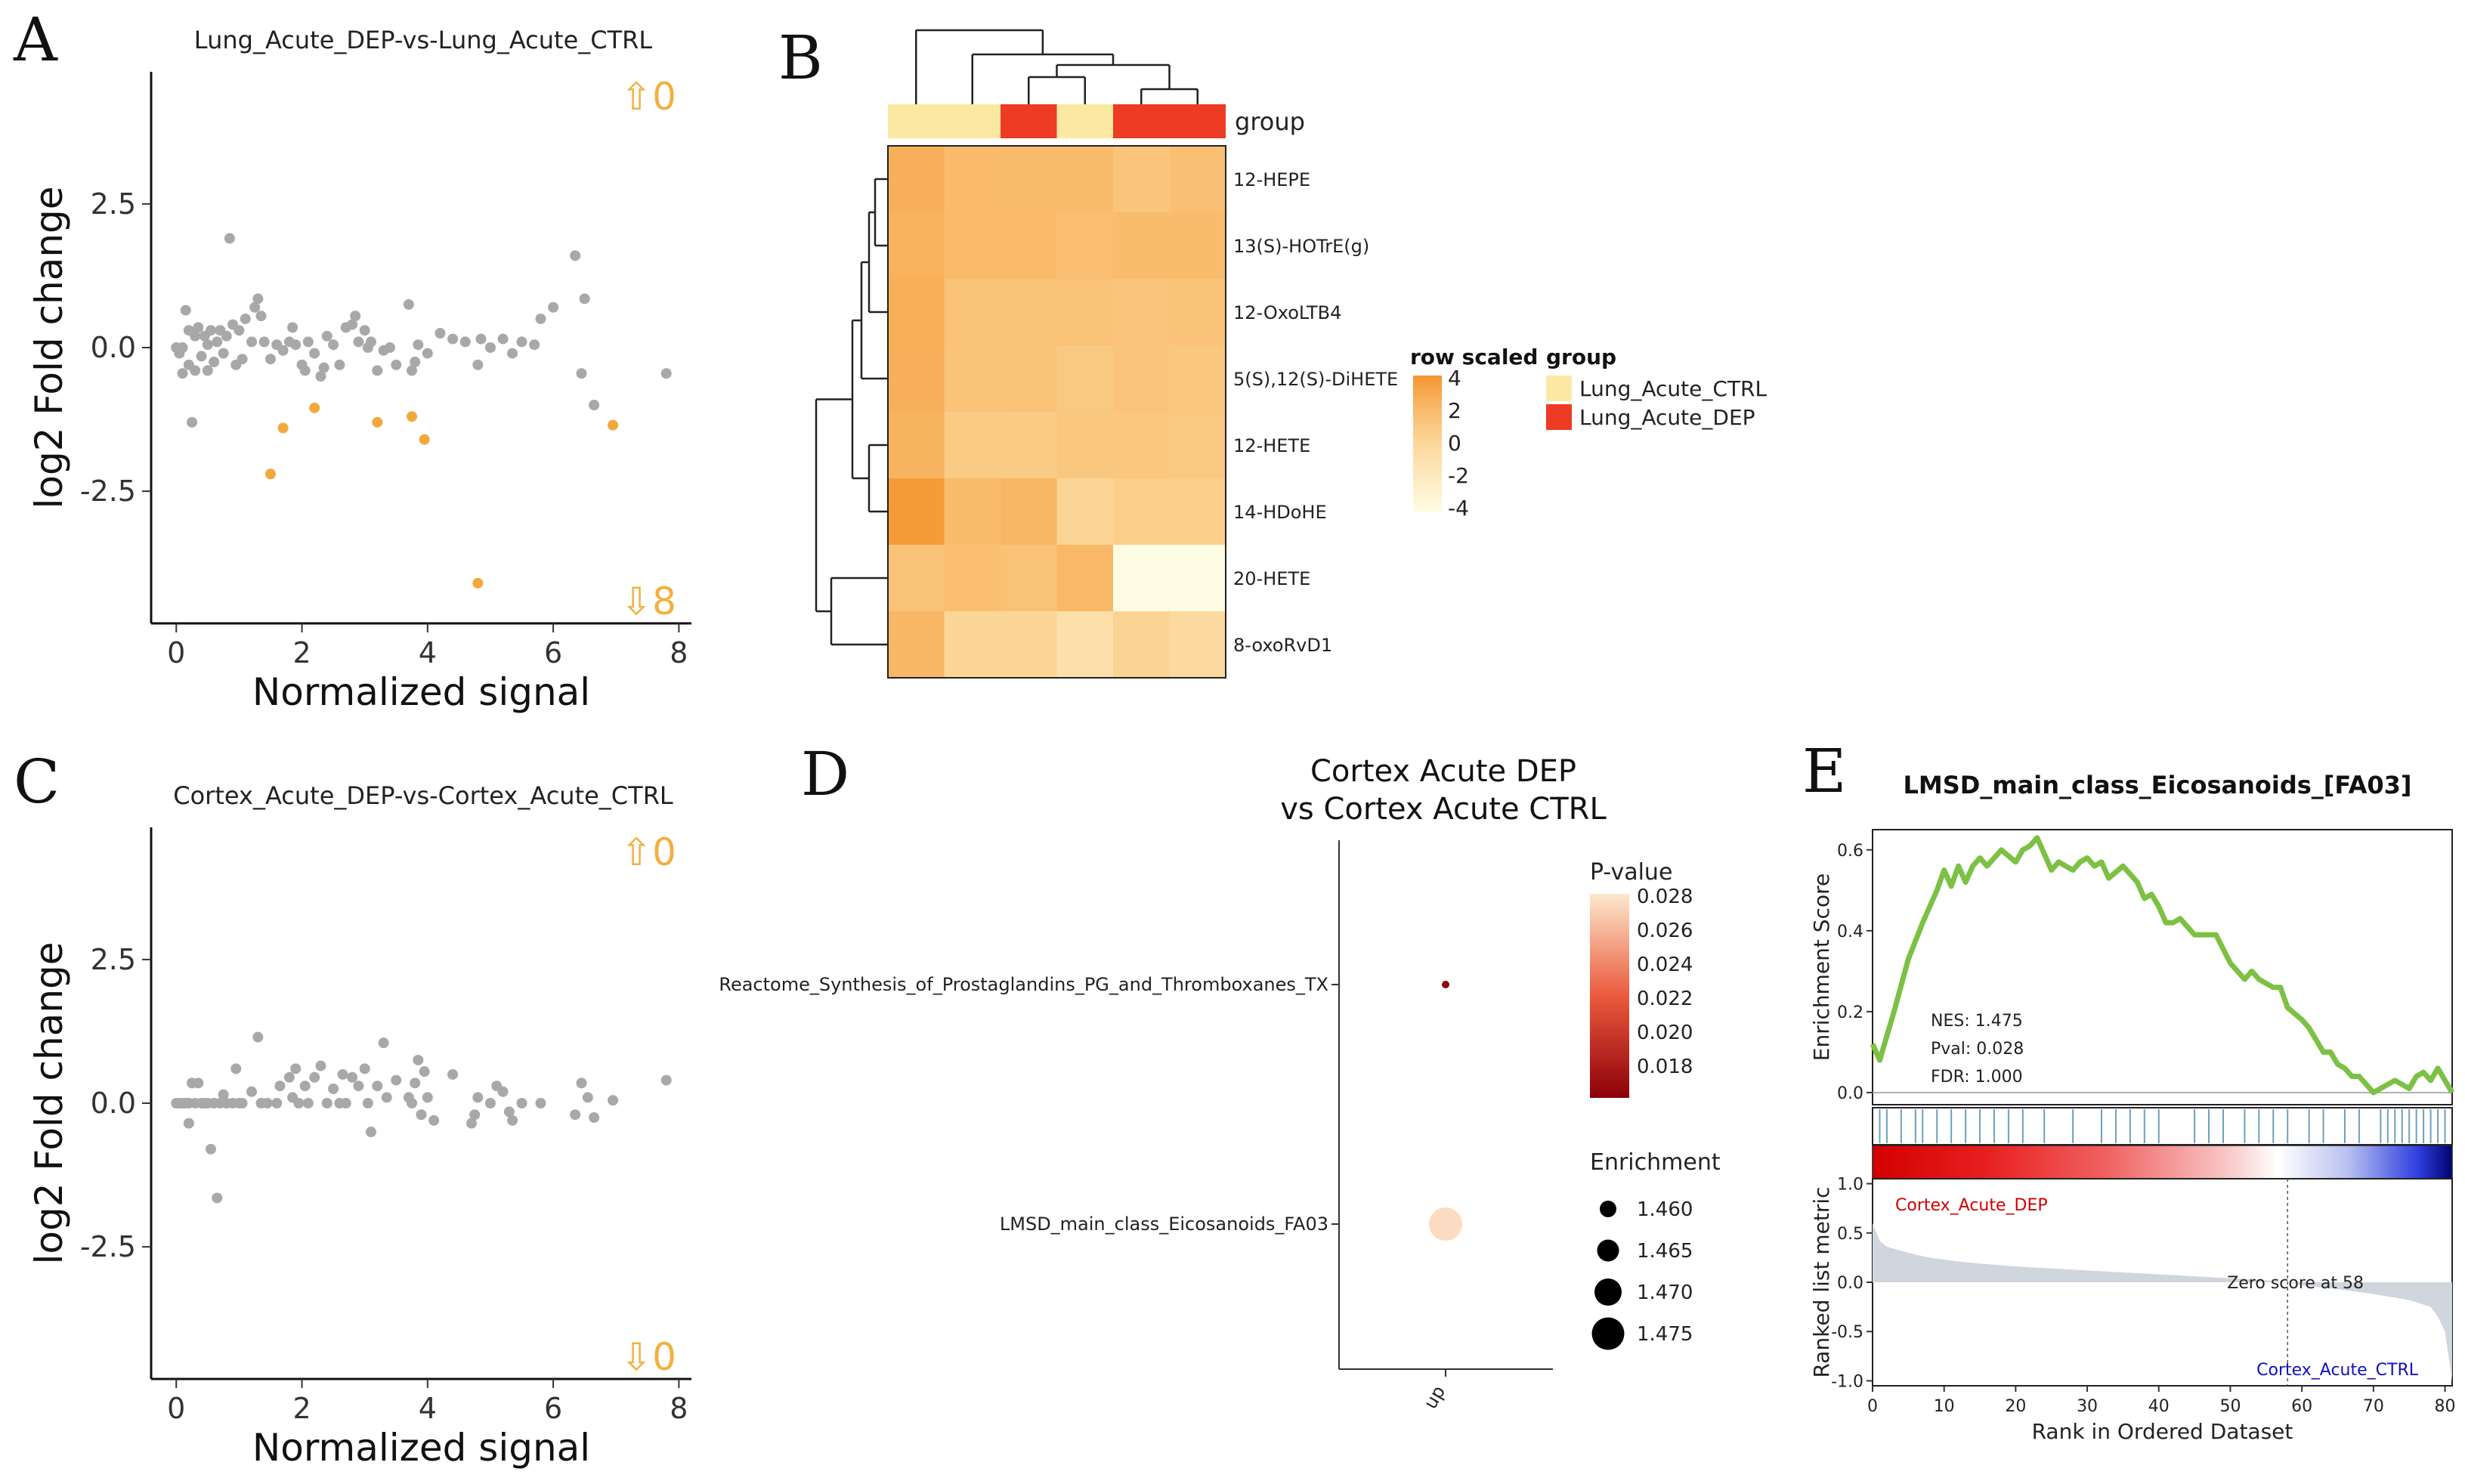 The image size is (2465, 1484). Describe the element at coordinates (2087, 1406) in the screenshot. I see `x-tick-label: 30` at that location.